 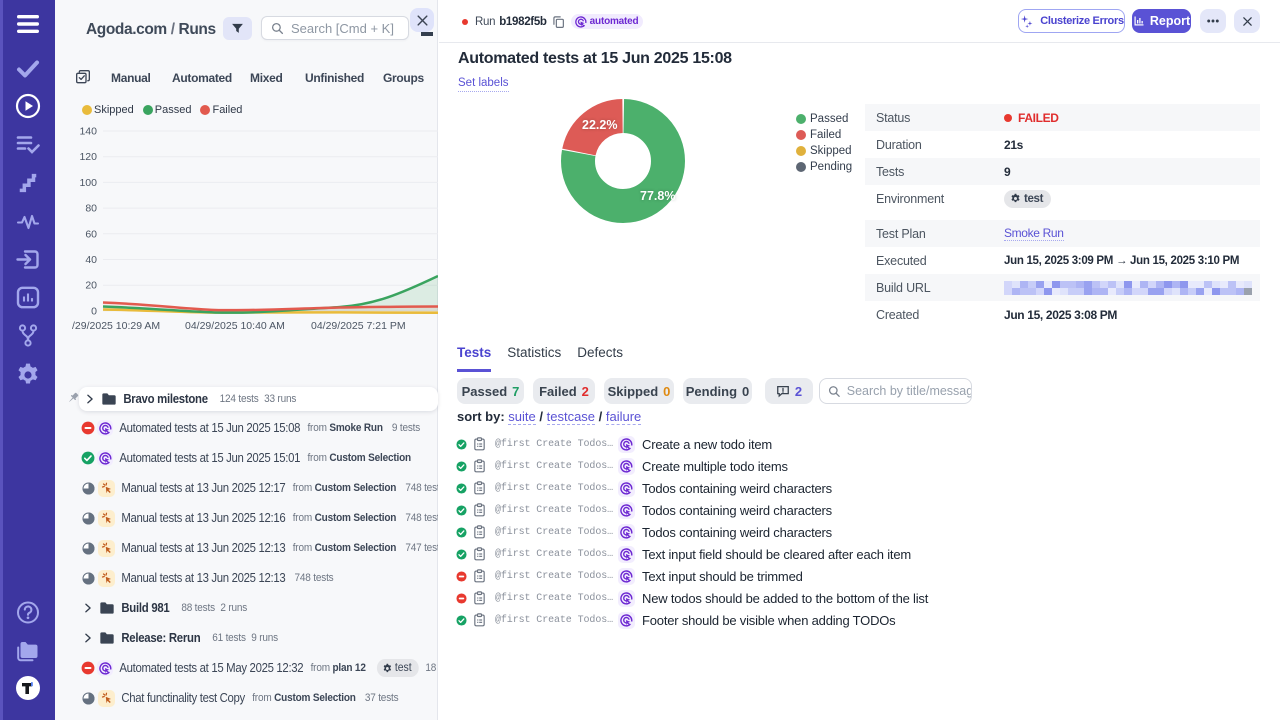 I want to click on svg-text: /29/2025 10:29 AM, so click(x=116, y=326).